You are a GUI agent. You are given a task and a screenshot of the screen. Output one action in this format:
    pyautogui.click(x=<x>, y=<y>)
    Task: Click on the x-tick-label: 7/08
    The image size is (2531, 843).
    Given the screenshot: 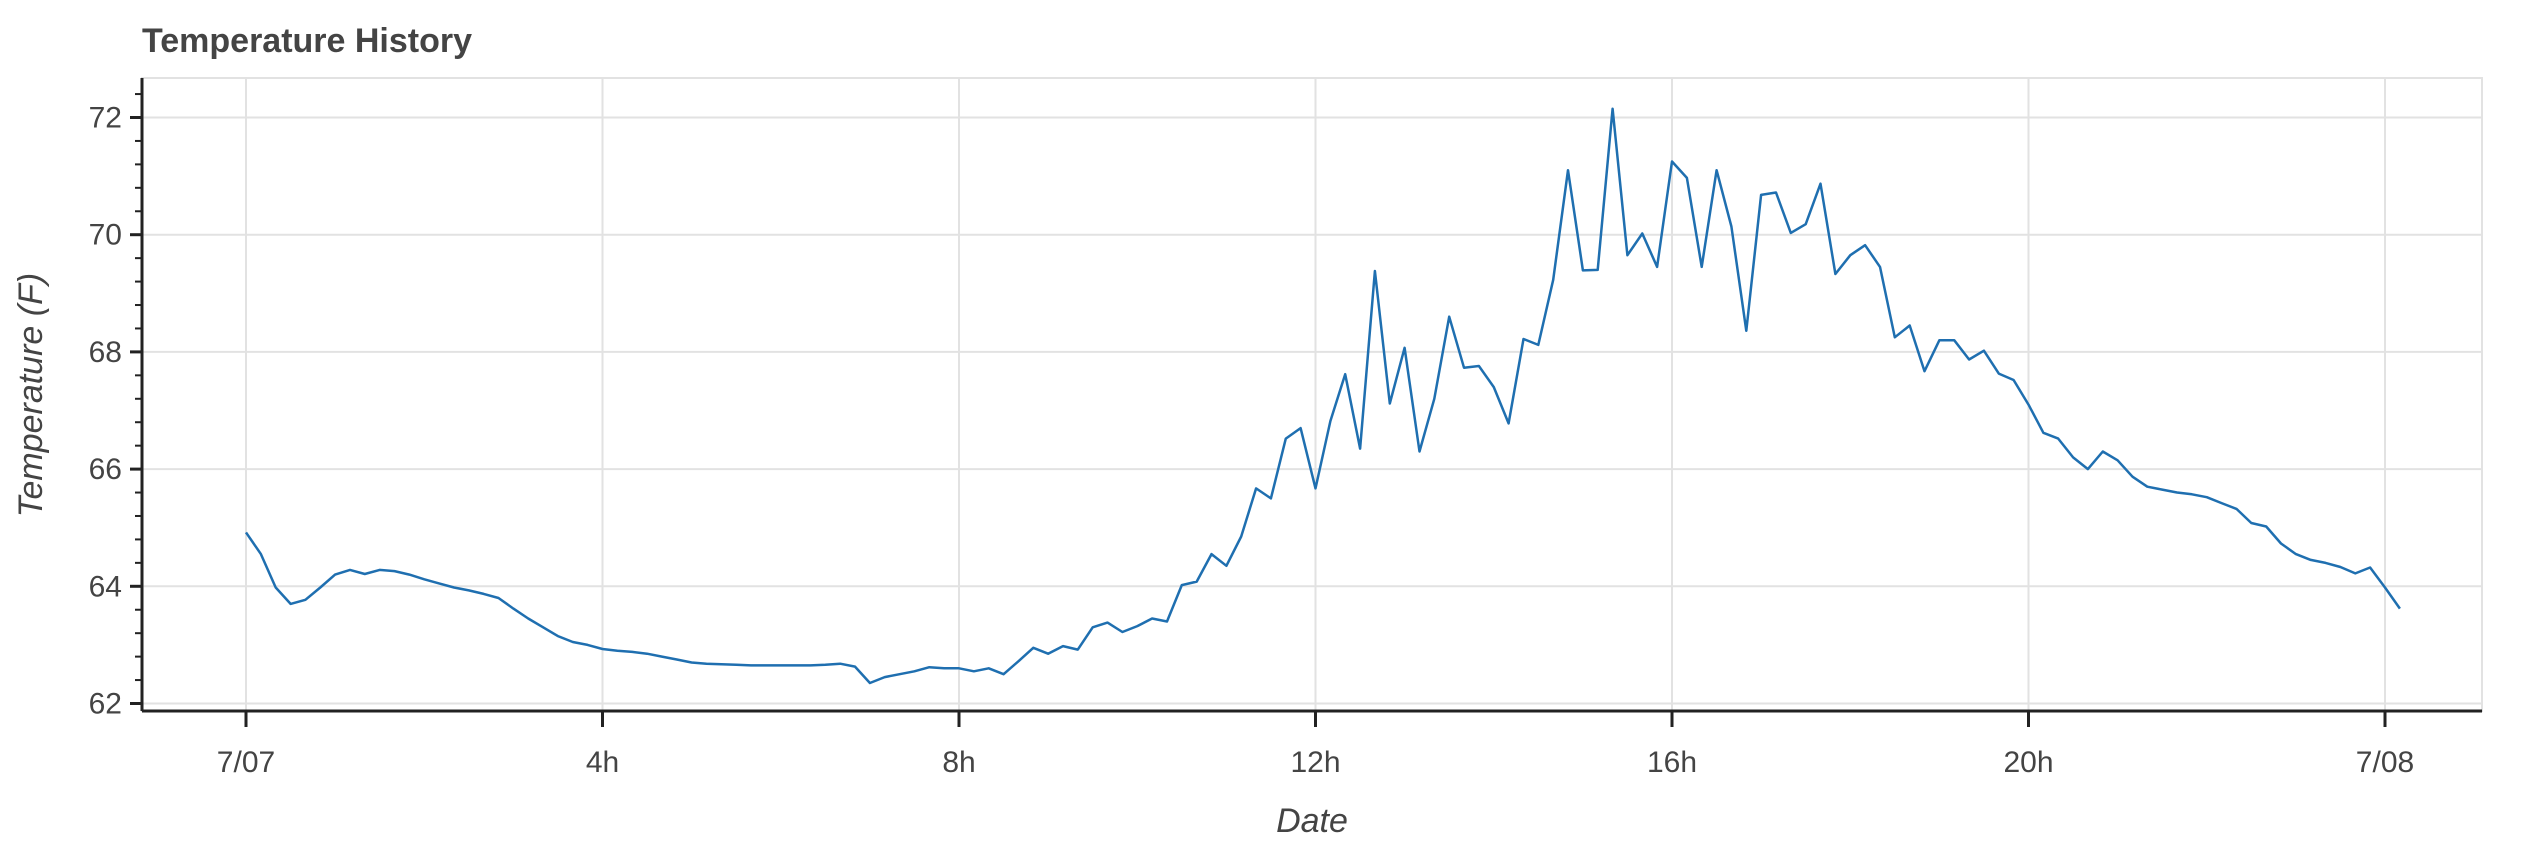 What is the action you would take?
    pyautogui.click(x=2385, y=762)
    